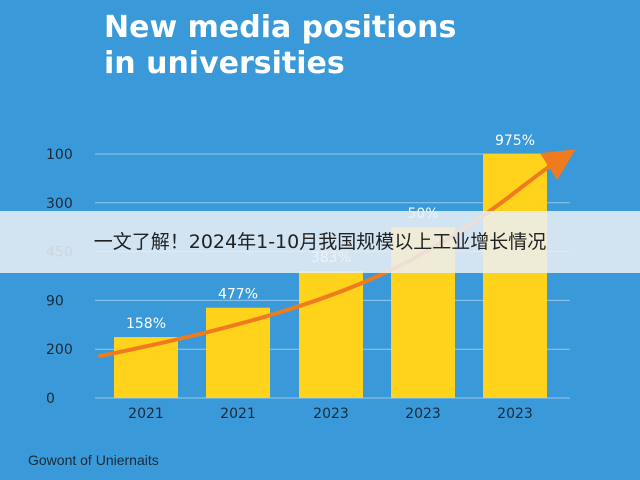  What do you see at coordinates (224, 63) in the screenshot?
I see `chart-title-line-2: in universities` at bounding box center [224, 63].